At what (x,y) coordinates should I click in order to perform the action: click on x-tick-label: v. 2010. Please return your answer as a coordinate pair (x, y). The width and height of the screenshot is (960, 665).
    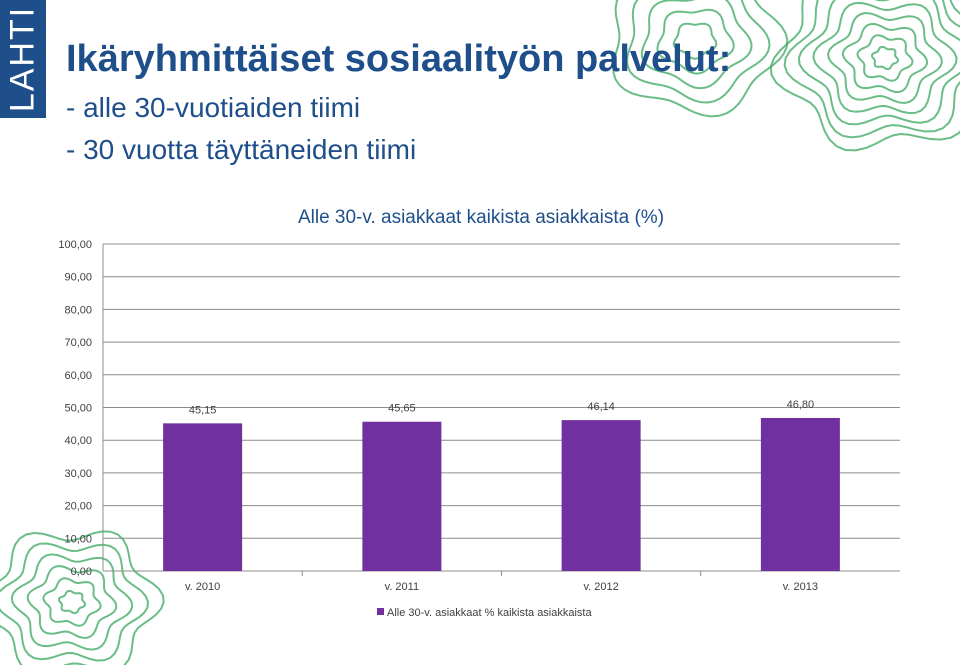
    Looking at the image, I should click on (202, 587).